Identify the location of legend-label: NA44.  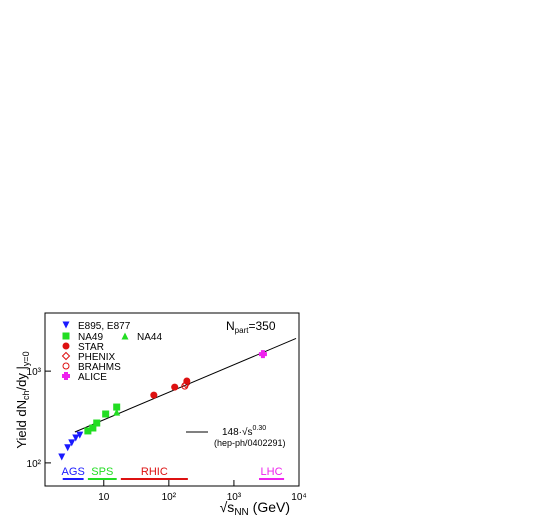
(149, 337).